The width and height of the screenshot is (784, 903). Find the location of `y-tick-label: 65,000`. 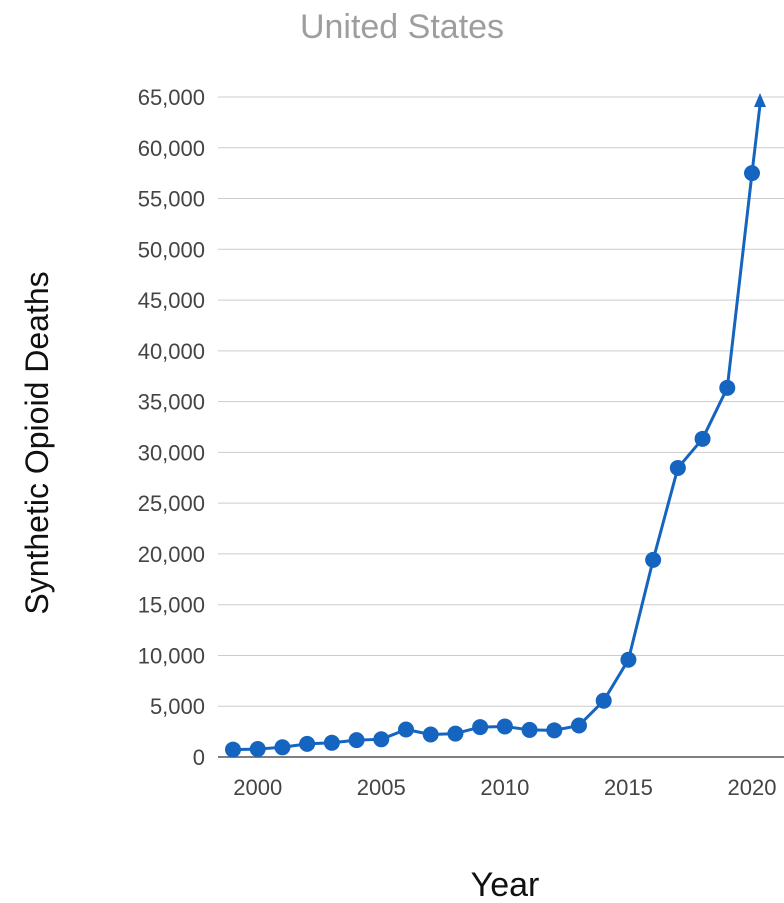

y-tick-label: 65,000 is located at coordinates (171, 97).